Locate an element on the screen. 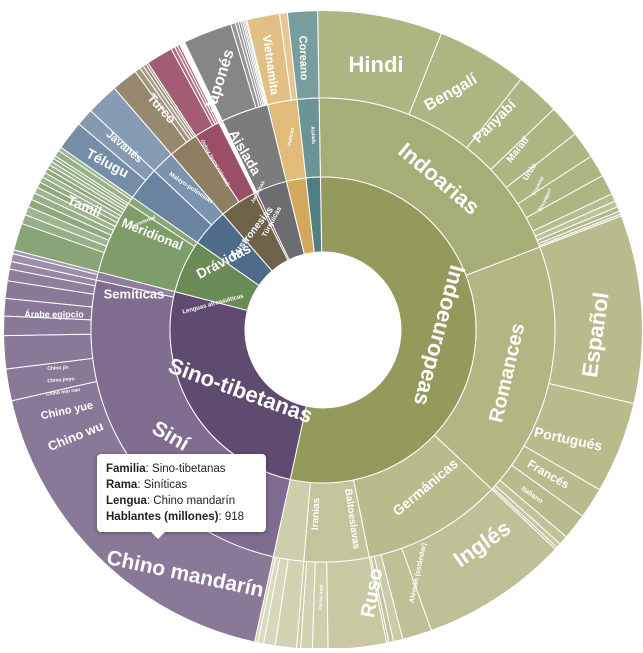  branch-label-semiticas: Semíticas is located at coordinates (134, 293).